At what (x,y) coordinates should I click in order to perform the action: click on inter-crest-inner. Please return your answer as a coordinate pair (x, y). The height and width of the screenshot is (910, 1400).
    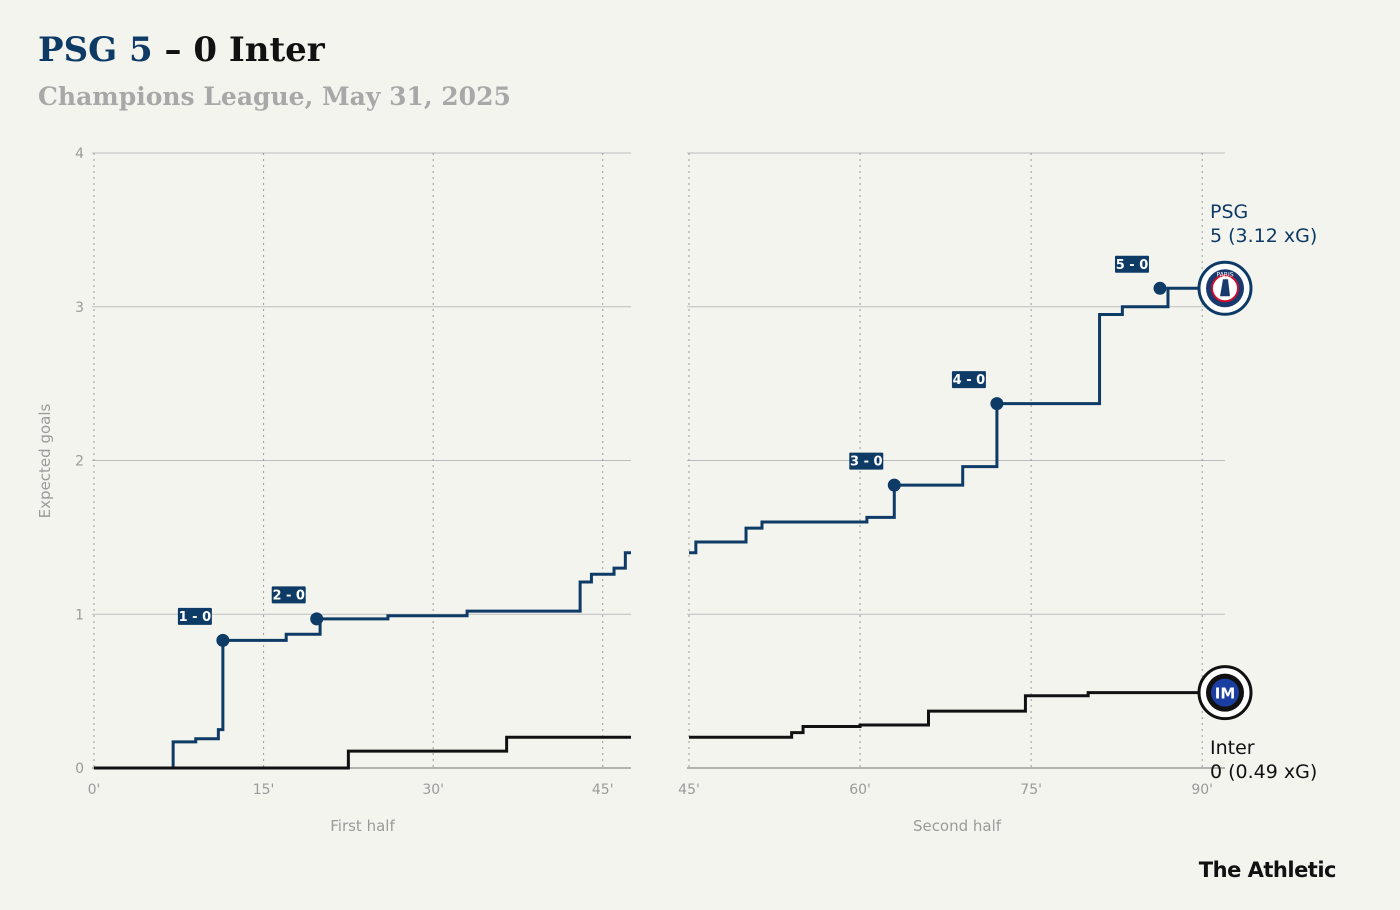
    Looking at the image, I should click on (1225, 692).